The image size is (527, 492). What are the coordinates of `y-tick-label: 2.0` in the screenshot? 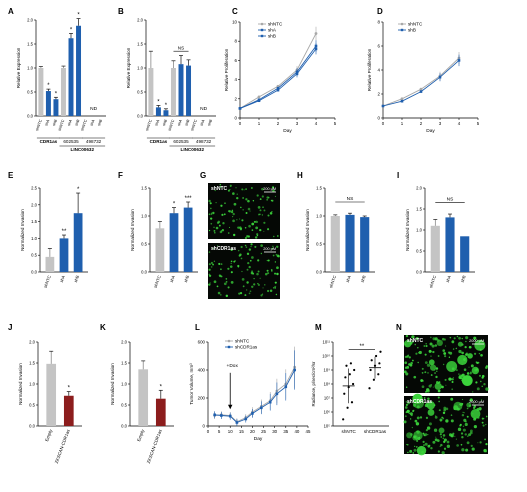 It's located at (30, 20).